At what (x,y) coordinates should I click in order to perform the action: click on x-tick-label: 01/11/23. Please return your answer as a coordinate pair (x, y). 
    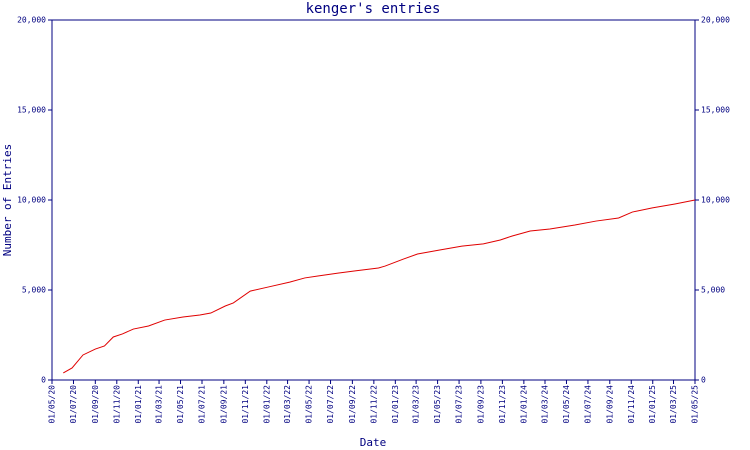
    Looking at the image, I should click on (502, 404).